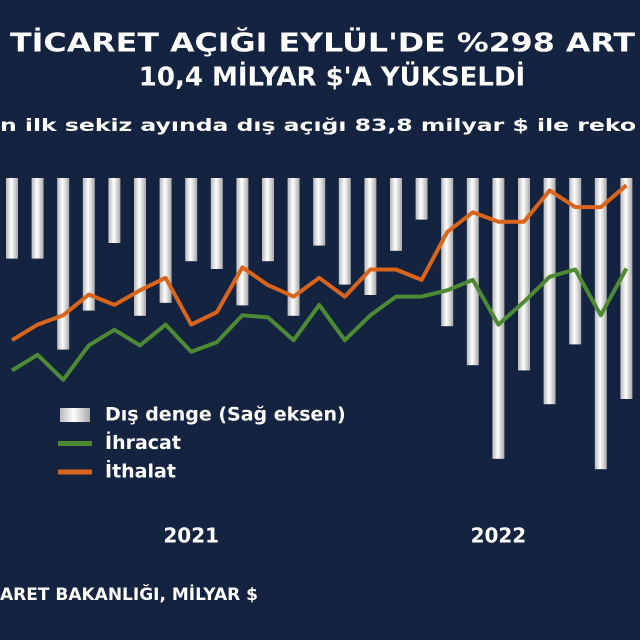  Describe the element at coordinates (322, 42) in the screenshot. I see `chart-title: TİCARET AÇIĞI EYLÜL'DE %298 ART` at that location.